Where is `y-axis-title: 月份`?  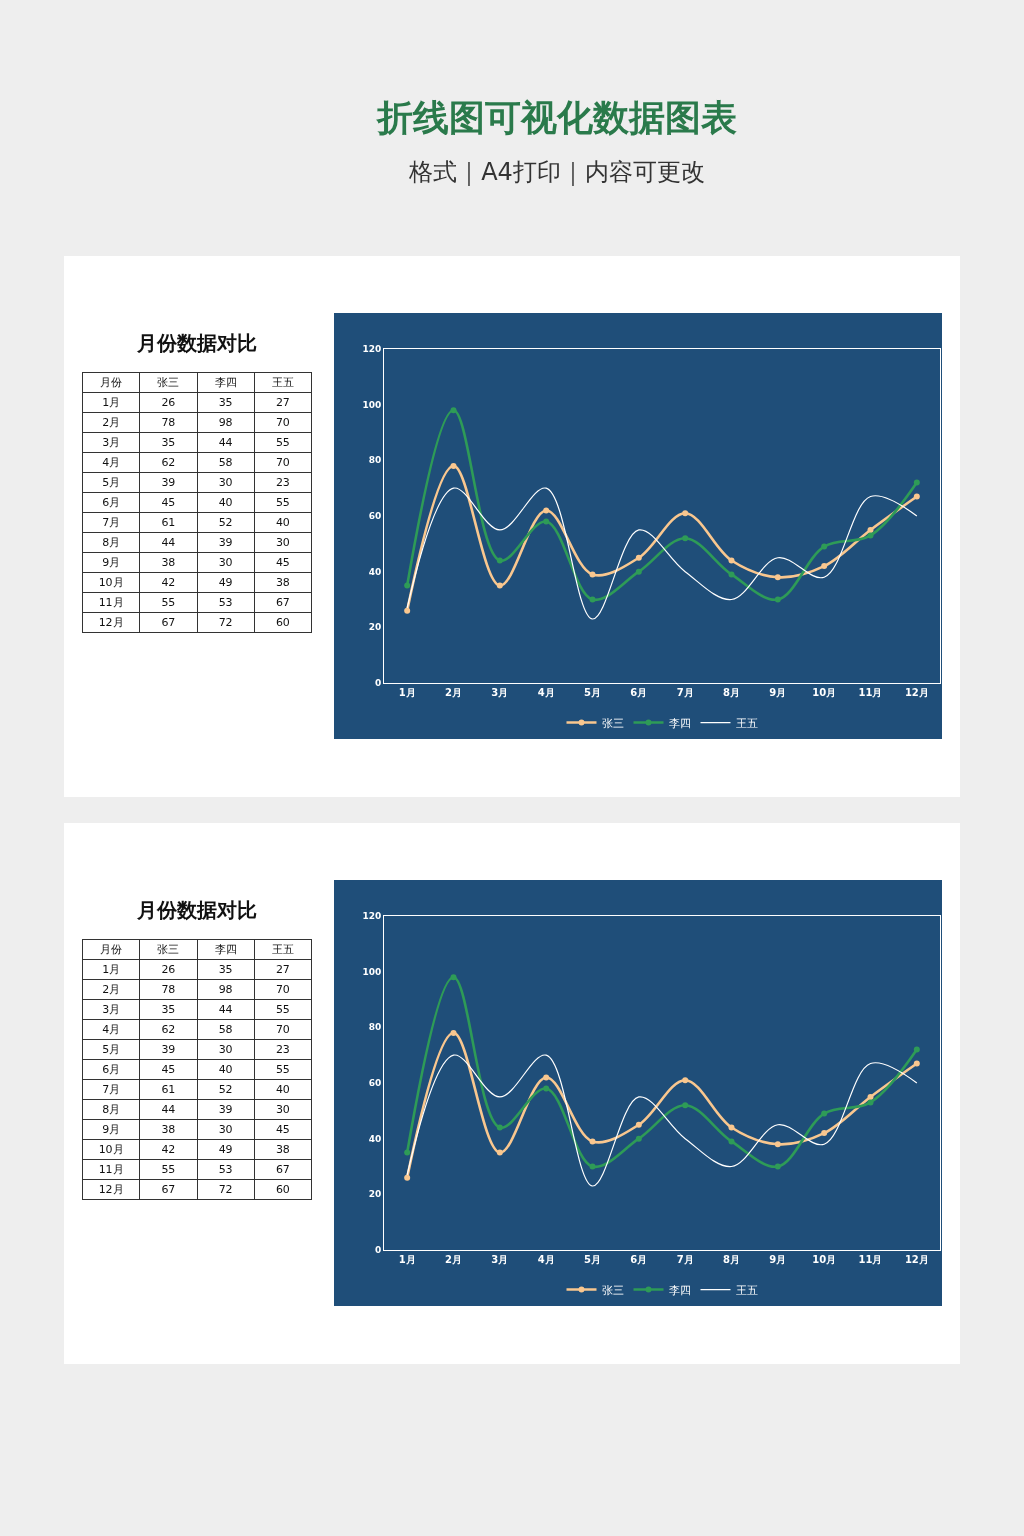 y-axis-title: 月份 is located at coordinates (111, 382).